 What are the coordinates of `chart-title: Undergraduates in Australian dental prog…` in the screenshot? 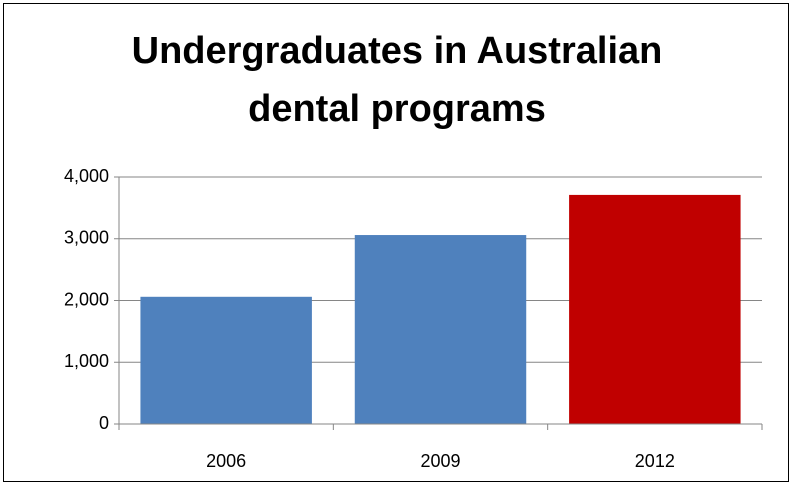 It's located at (397, 80).